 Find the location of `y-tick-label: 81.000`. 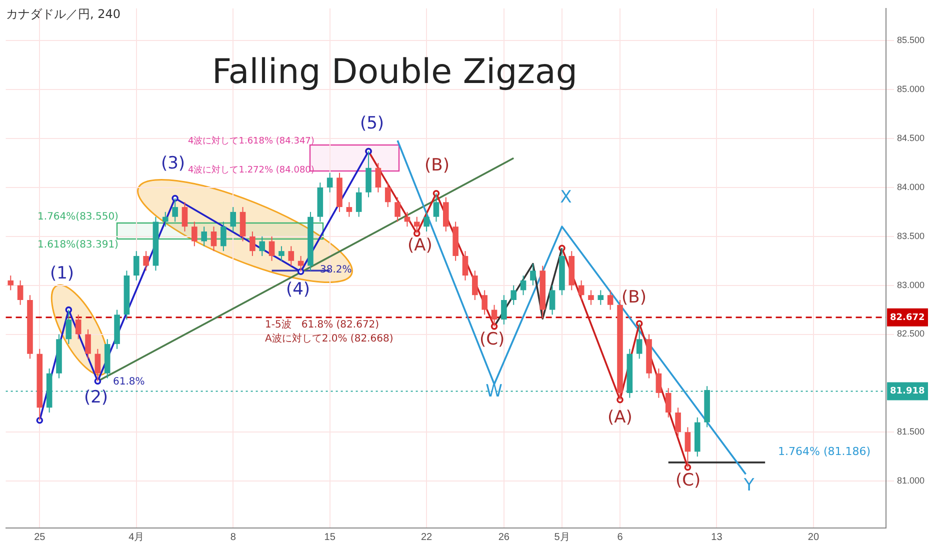

y-tick-label: 81.000 is located at coordinates (911, 481).